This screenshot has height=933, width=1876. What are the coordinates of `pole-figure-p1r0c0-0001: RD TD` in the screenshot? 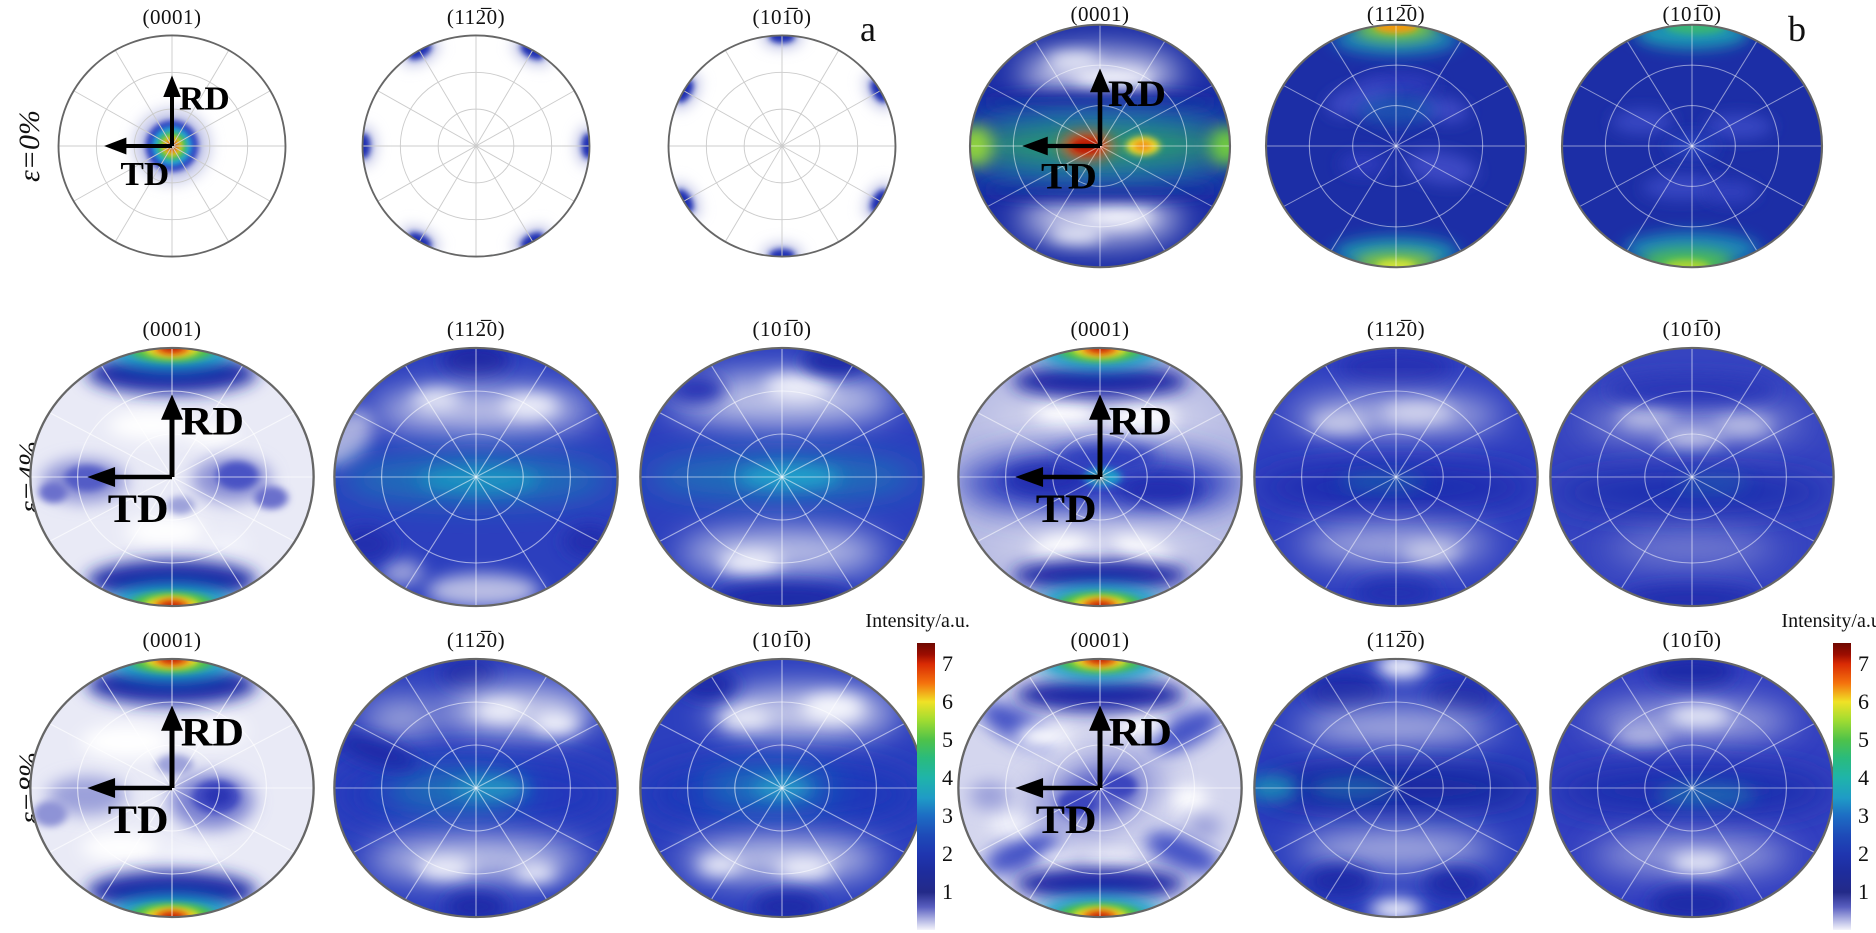 It's located at (1100, 146).